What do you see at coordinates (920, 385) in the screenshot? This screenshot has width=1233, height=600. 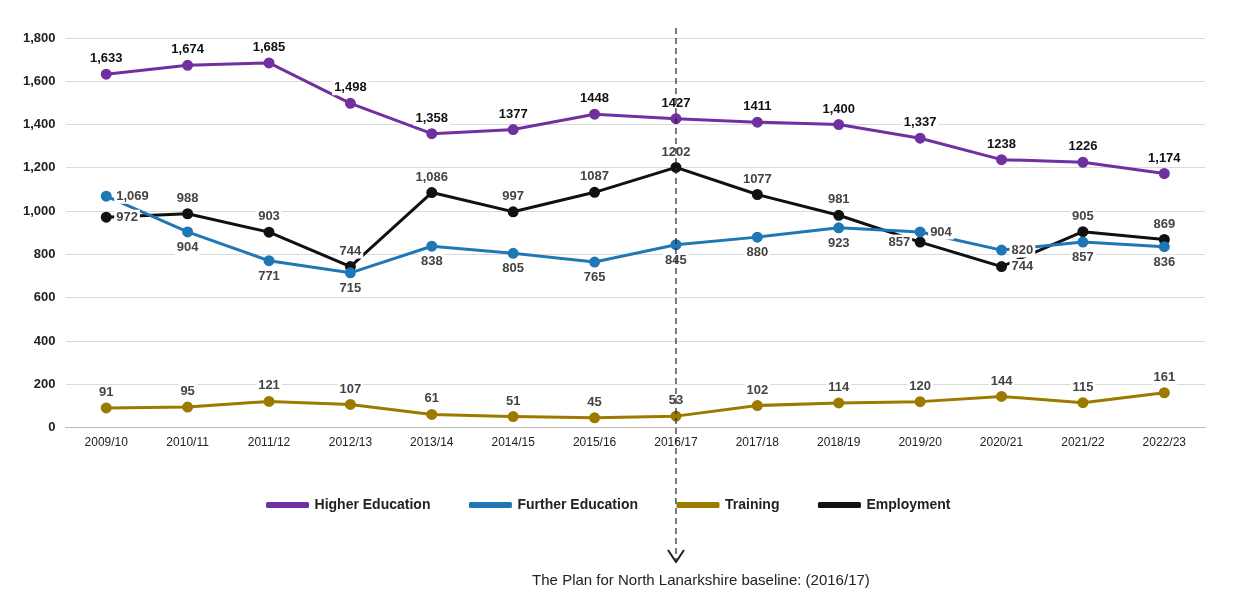 I see `data-label: 120` at bounding box center [920, 385].